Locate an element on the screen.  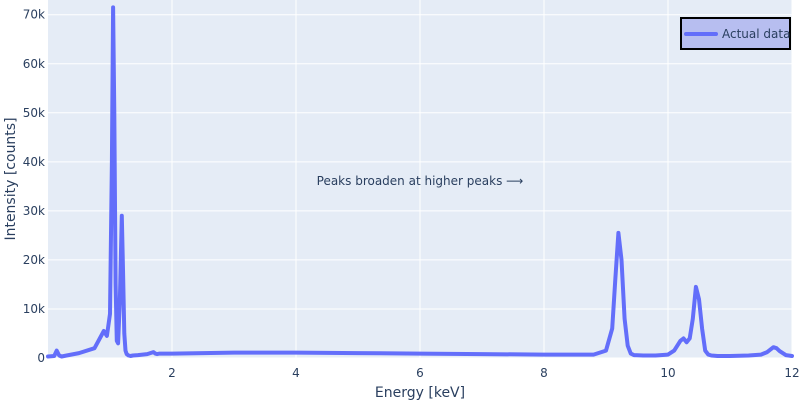
y-tick-label: 40k is located at coordinates (34, 162).